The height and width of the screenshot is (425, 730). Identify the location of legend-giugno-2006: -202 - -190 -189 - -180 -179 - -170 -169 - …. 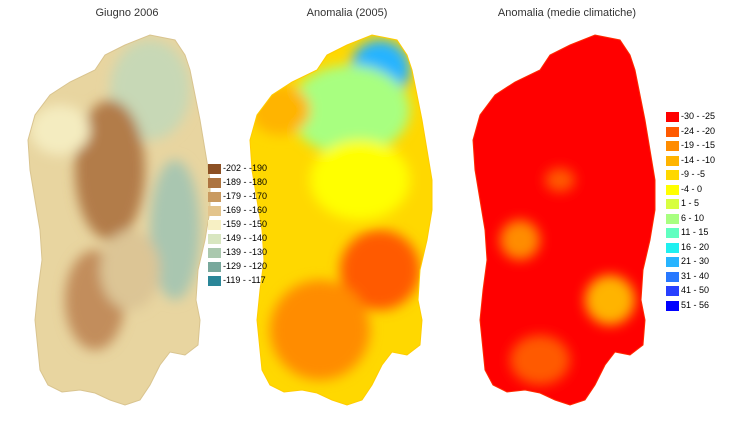
(243, 228).